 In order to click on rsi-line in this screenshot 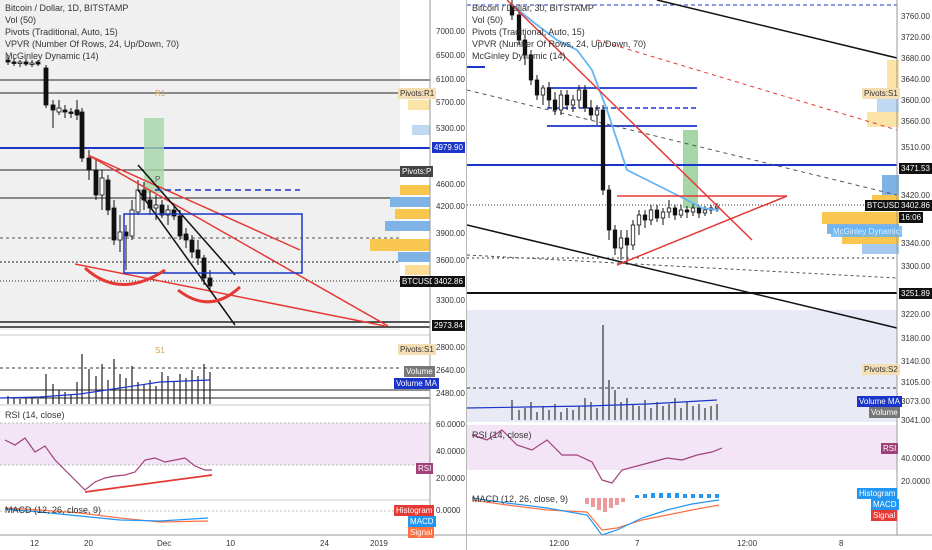, I will do `click(108, 464)`.